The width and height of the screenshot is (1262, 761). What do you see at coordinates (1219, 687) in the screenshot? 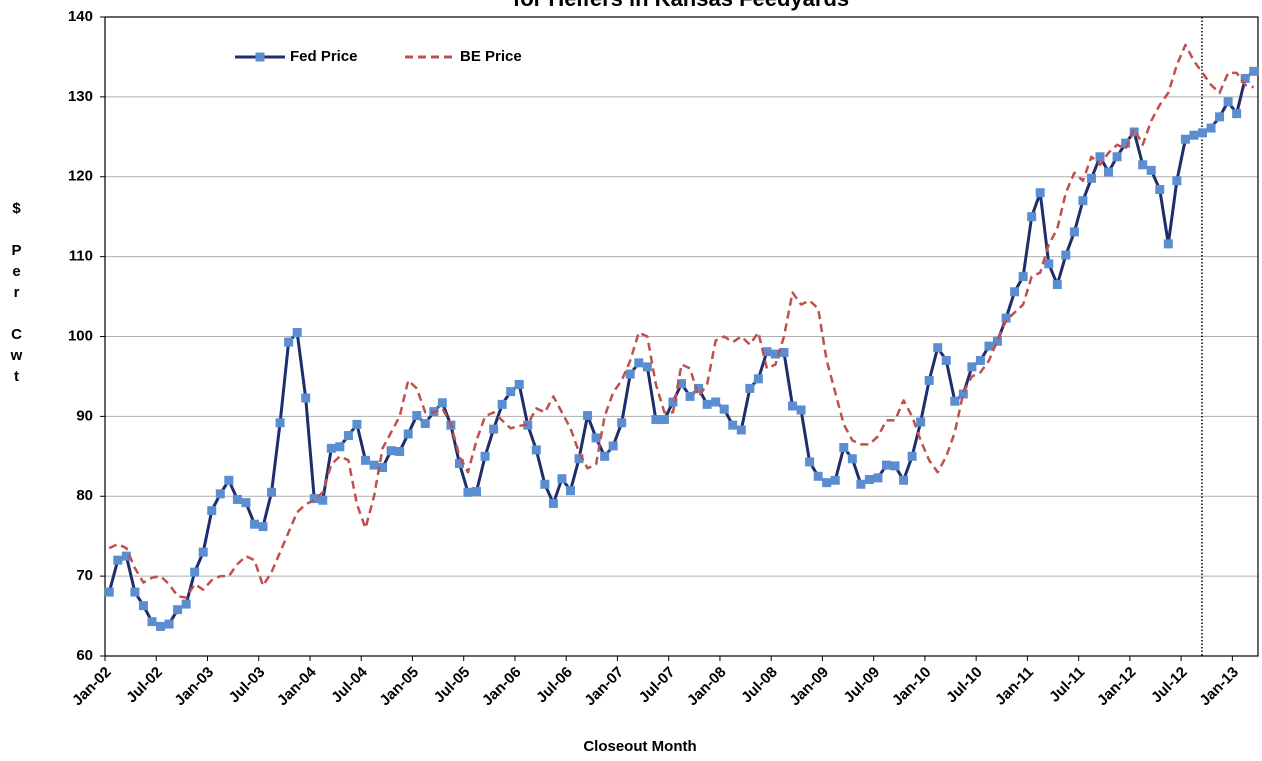
I see `x-tick-label: Jan-13` at bounding box center [1219, 687].